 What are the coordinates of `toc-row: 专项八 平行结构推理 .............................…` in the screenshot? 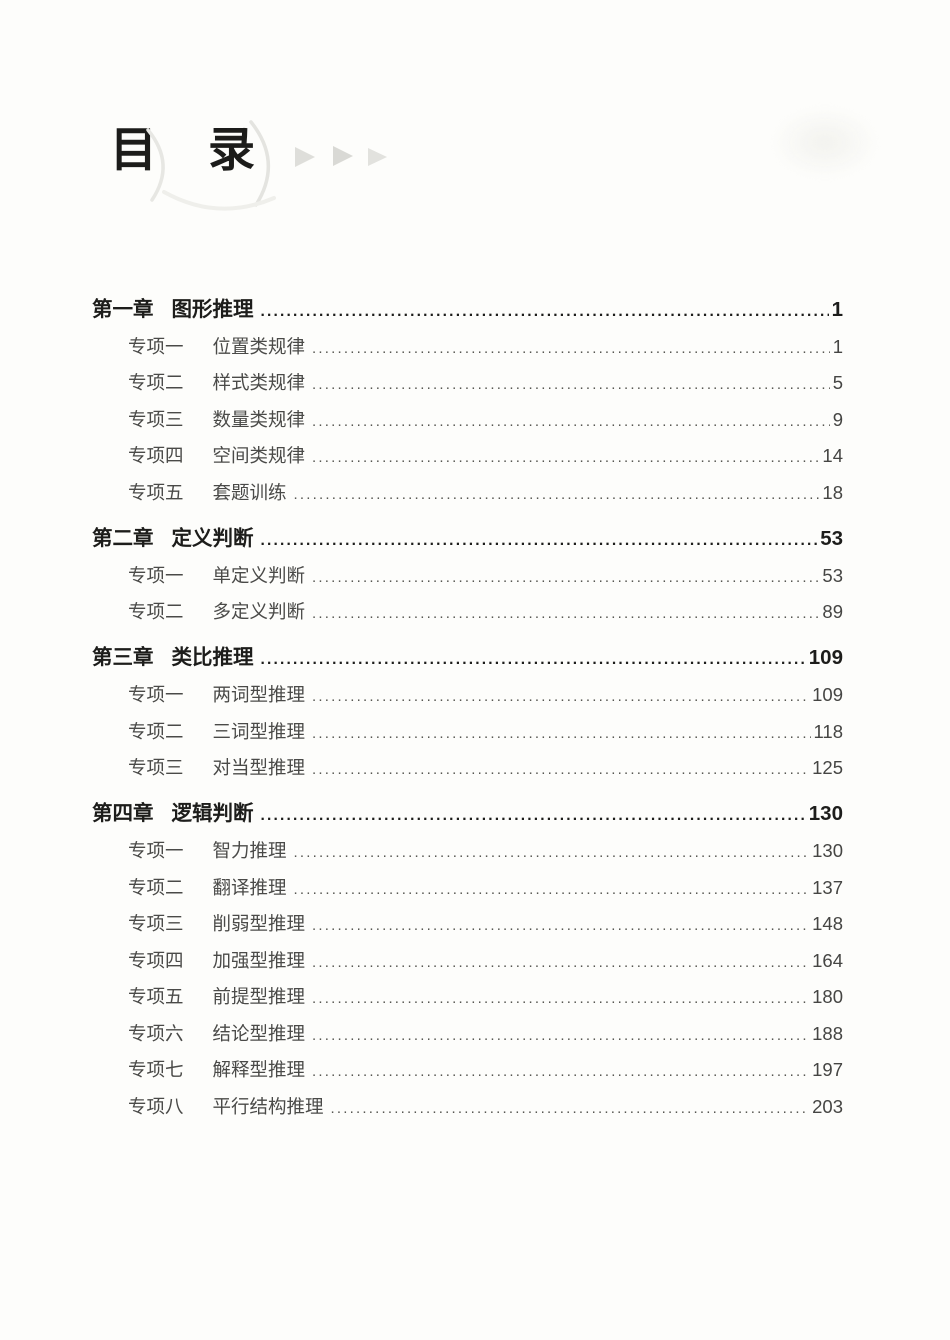 It's located at (467, 1111).